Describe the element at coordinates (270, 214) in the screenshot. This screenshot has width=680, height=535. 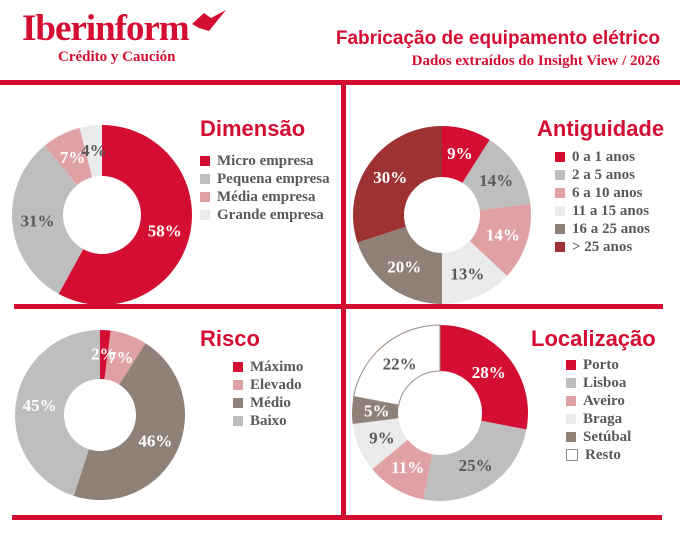
I see `legend-label: Grande empresa` at that location.